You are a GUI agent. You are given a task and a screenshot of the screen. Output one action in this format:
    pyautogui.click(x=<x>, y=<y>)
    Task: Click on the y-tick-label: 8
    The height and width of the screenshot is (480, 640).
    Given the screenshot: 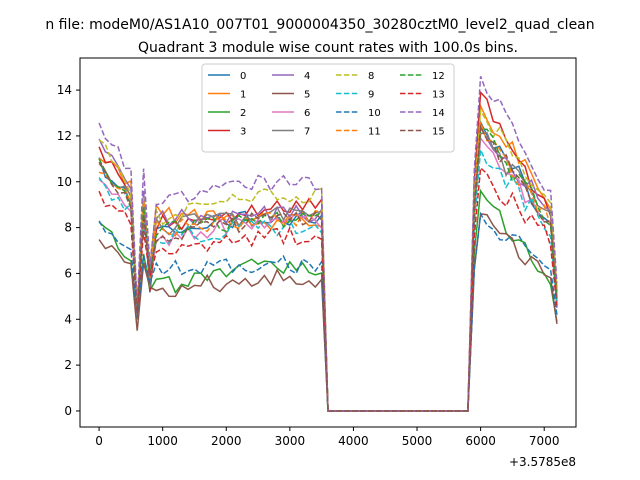 What is the action you would take?
    pyautogui.click(x=68, y=228)
    